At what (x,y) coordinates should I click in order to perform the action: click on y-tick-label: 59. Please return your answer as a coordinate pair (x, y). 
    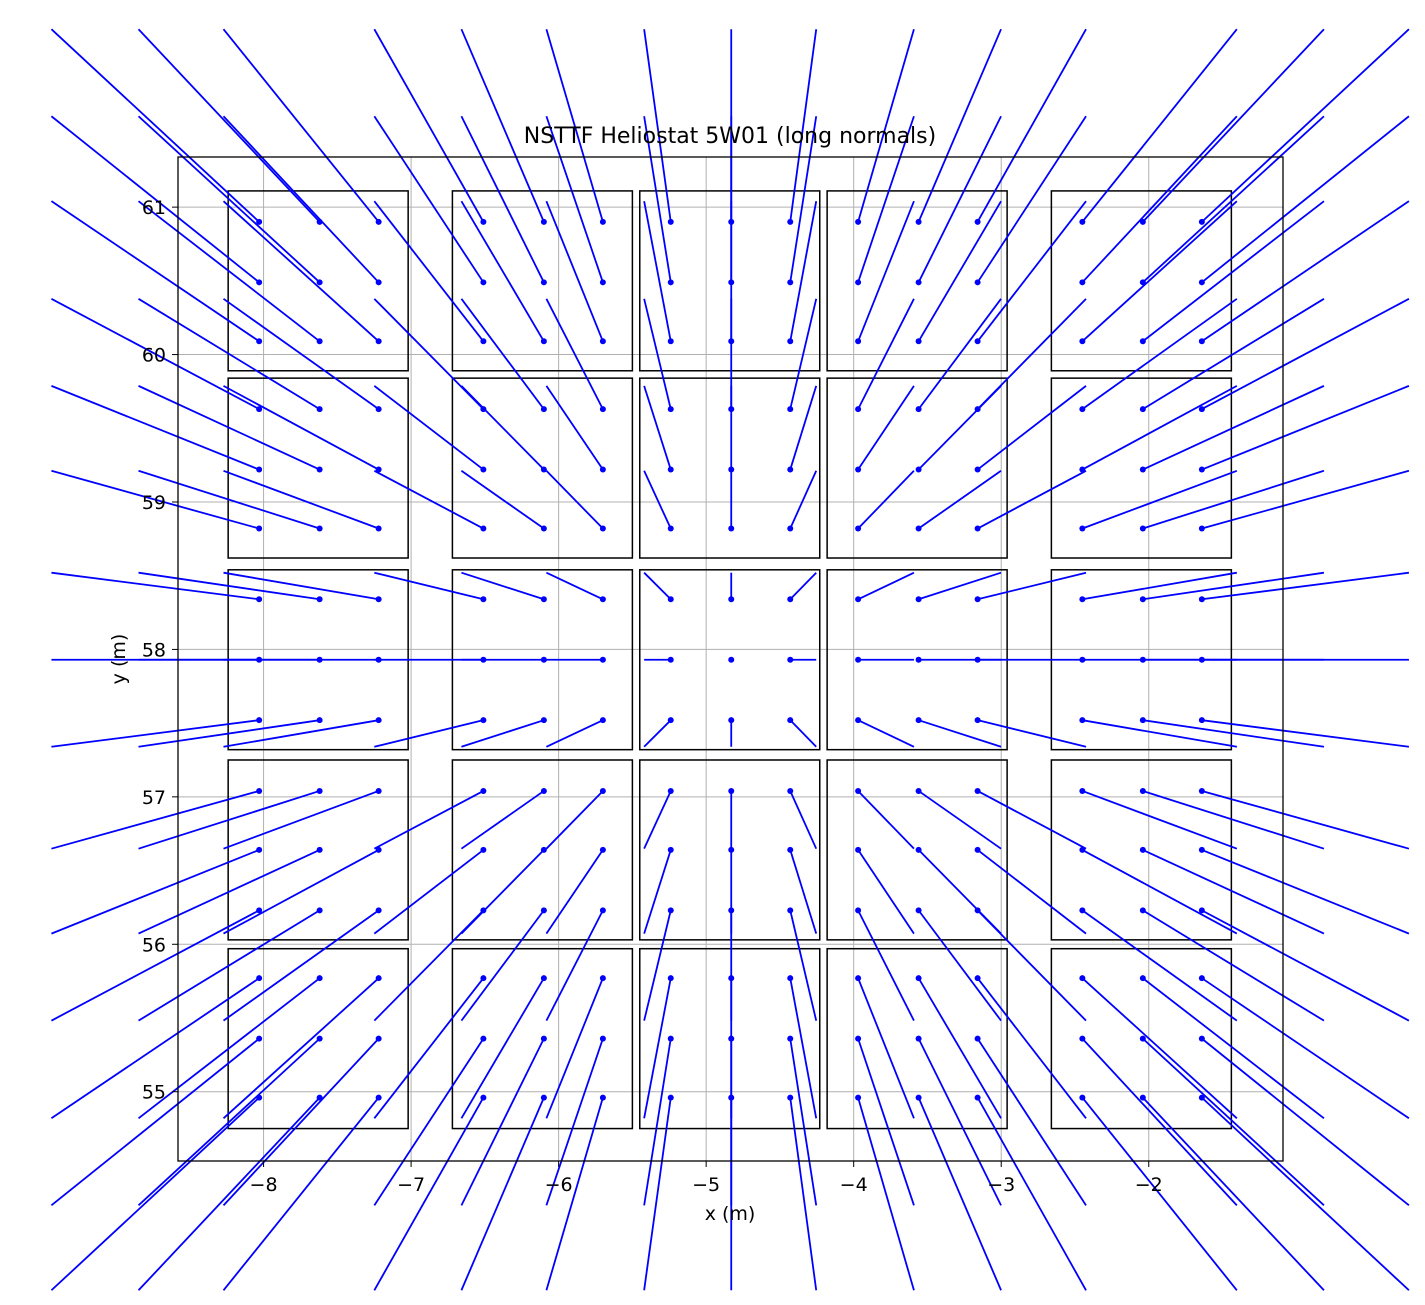
    Looking at the image, I should click on (154, 503).